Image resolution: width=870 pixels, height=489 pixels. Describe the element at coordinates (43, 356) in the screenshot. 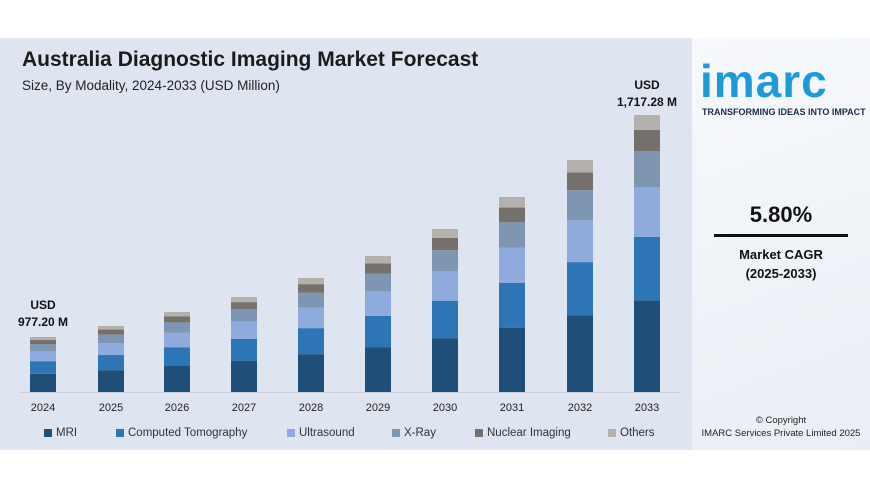

I see `bar-segment-2024-ultrasound` at that location.